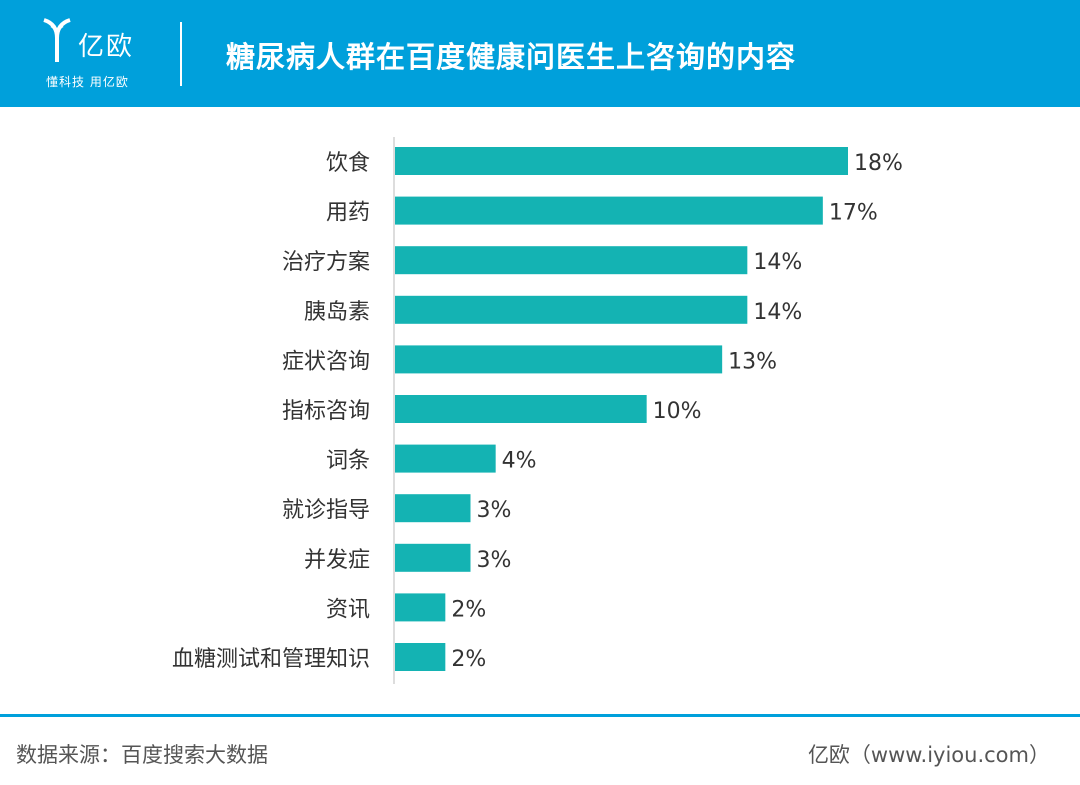 The height and width of the screenshot is (785, 1080). I want to click on bar-value-label: 10%, so click(677, 411).